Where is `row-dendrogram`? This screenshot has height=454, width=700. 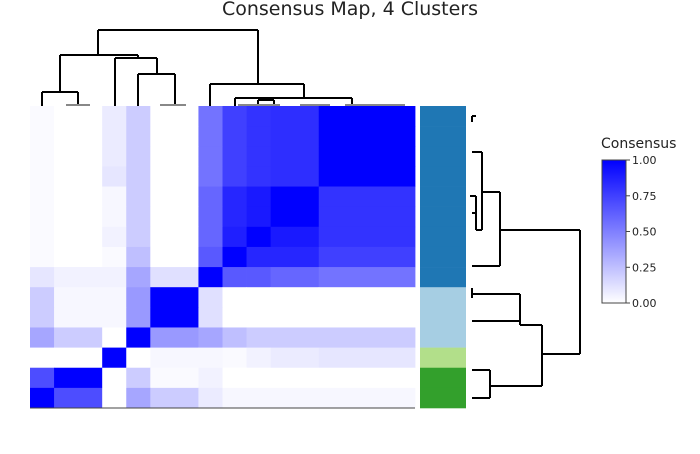
row-dendrogram is located at coordinates (525, 257).